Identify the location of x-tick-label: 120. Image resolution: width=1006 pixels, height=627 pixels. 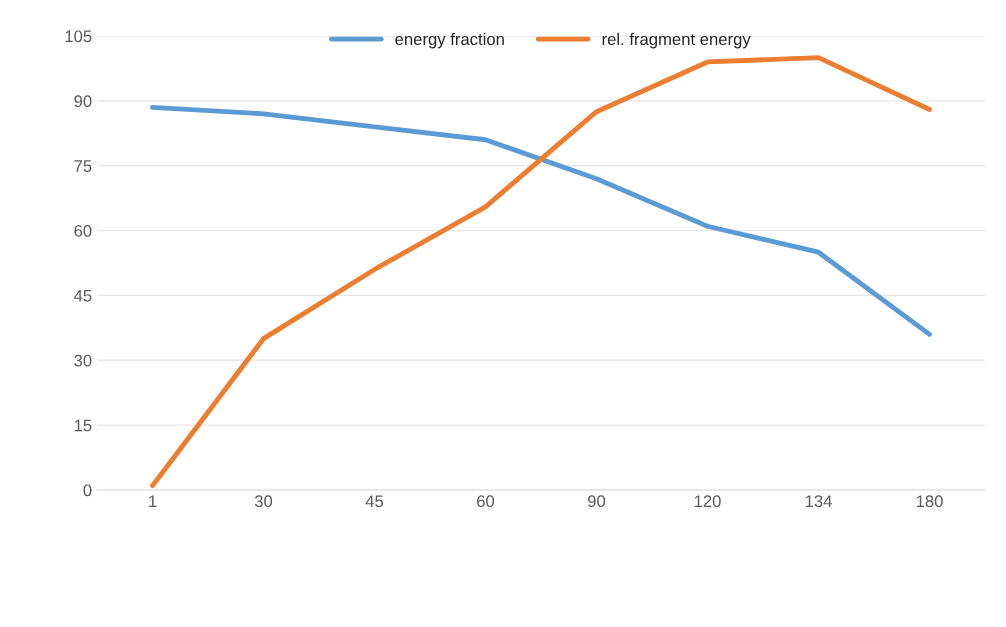
(707, 501).